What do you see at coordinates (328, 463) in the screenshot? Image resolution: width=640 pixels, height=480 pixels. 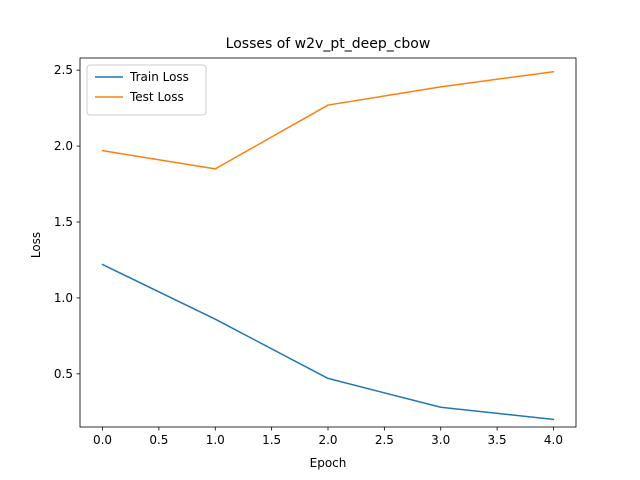 I see `x-axis-label: Epoch` at bounding box center [328, 463].